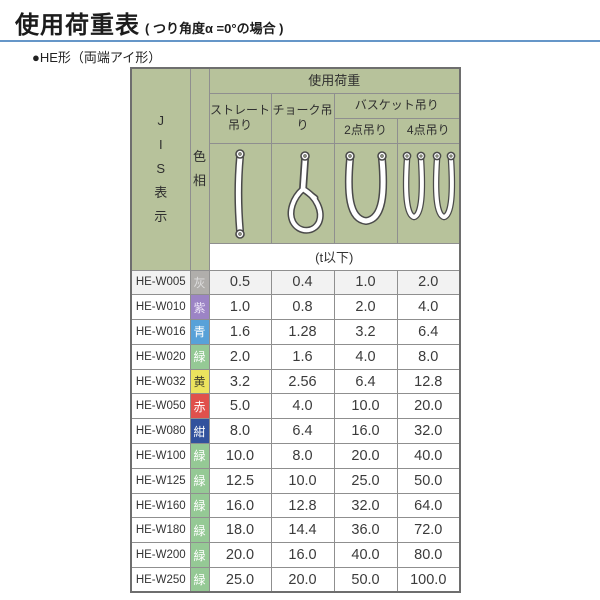 The width and height of the screenshot is (600, 600). Describe the element at coordinates (365, 193) in the screenshot. I see `basket-2point-sling-icon` at that location.